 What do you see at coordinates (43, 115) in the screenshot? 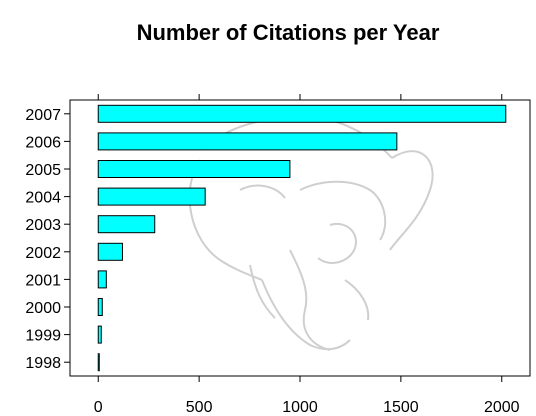
I see `y-tick-label: 2007` at bounding box center [43, 115].